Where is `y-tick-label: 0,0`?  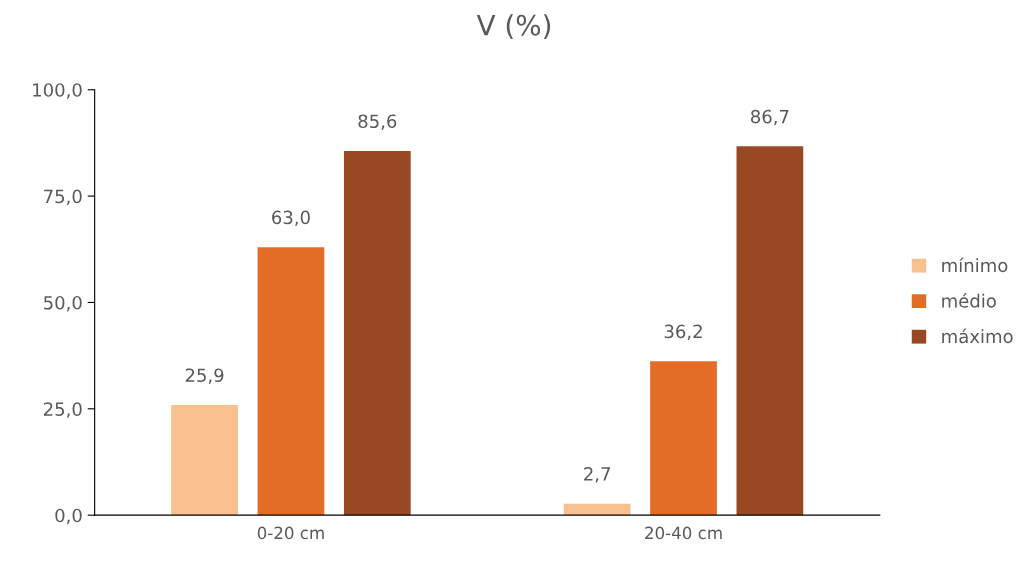
y-tick-label: 0,0 is located at coordinates (68, 516).